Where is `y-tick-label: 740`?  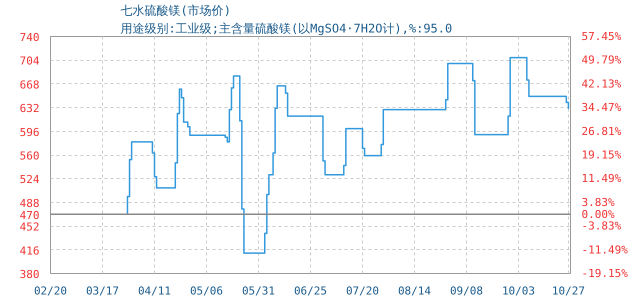 y-tick-label: 740 is located at coordinates (30, 37).